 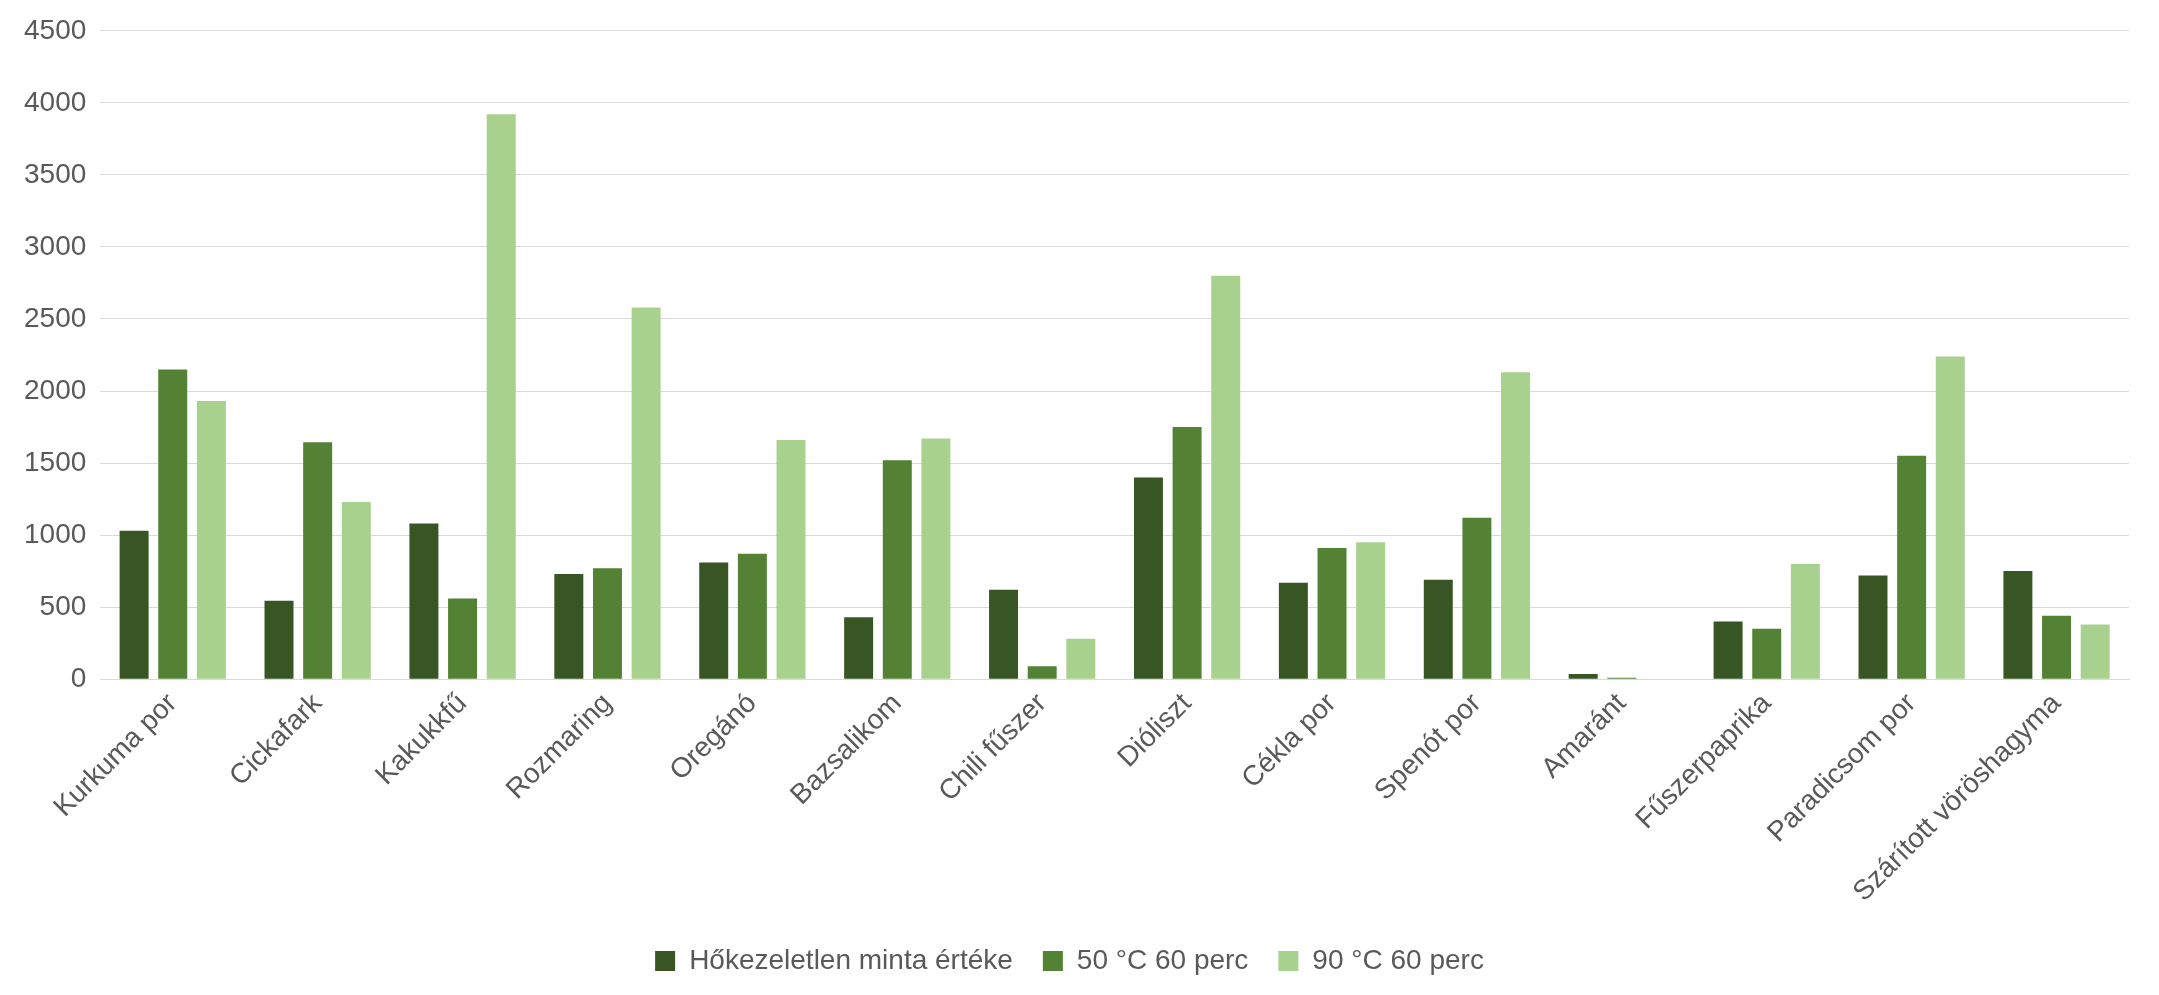 What do you see at coordinates (55, 245) in the screenshot?
I see `y-tick-label: 3000` at bounding box center [55, 245].